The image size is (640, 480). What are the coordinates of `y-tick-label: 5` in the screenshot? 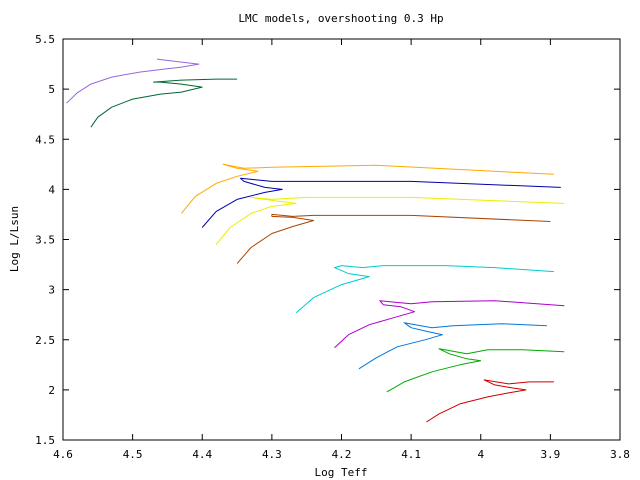 It's located at (51, 89).